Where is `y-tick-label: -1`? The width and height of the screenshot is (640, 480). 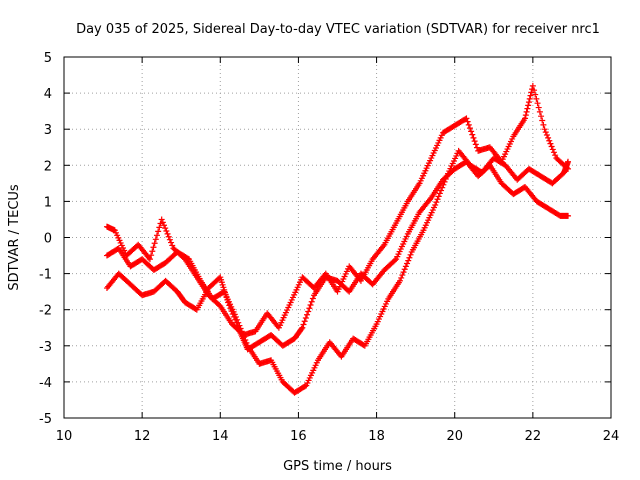
y-tick-label: -1 is located at coordinates (45, 275).